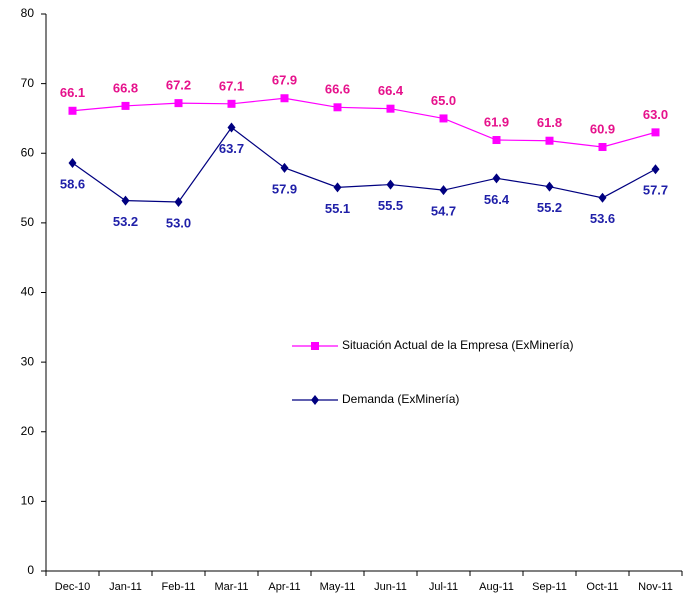 The width and height of the screenshot is (683, 598). What do you see at coordinates (125, 221) in the screenshot?
I see `data-label: 53.2` at bounding box center [125, 221].